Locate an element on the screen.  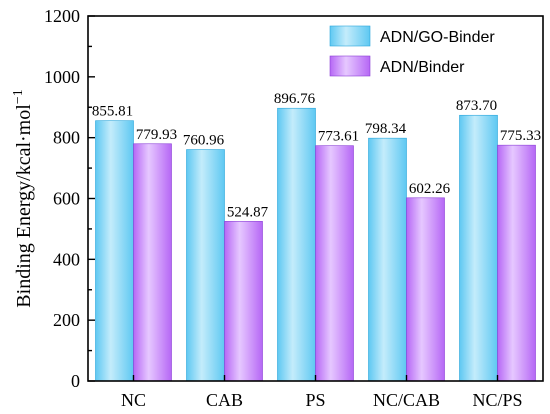
y-tick-label: 1200 is located at coordinates (62, 16).